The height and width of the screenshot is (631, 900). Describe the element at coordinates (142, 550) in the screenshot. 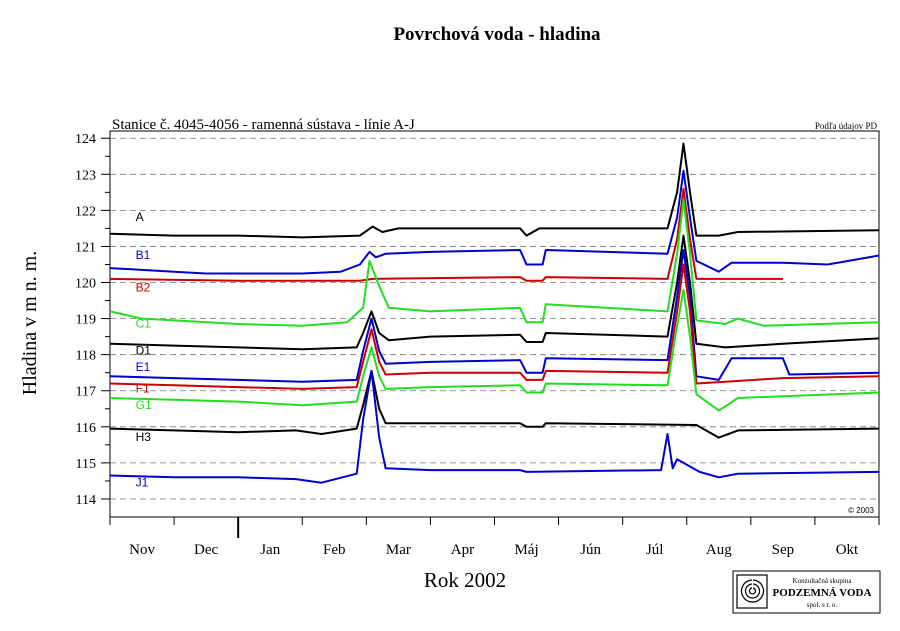

I see `x-tick-label: Nov` at that location.